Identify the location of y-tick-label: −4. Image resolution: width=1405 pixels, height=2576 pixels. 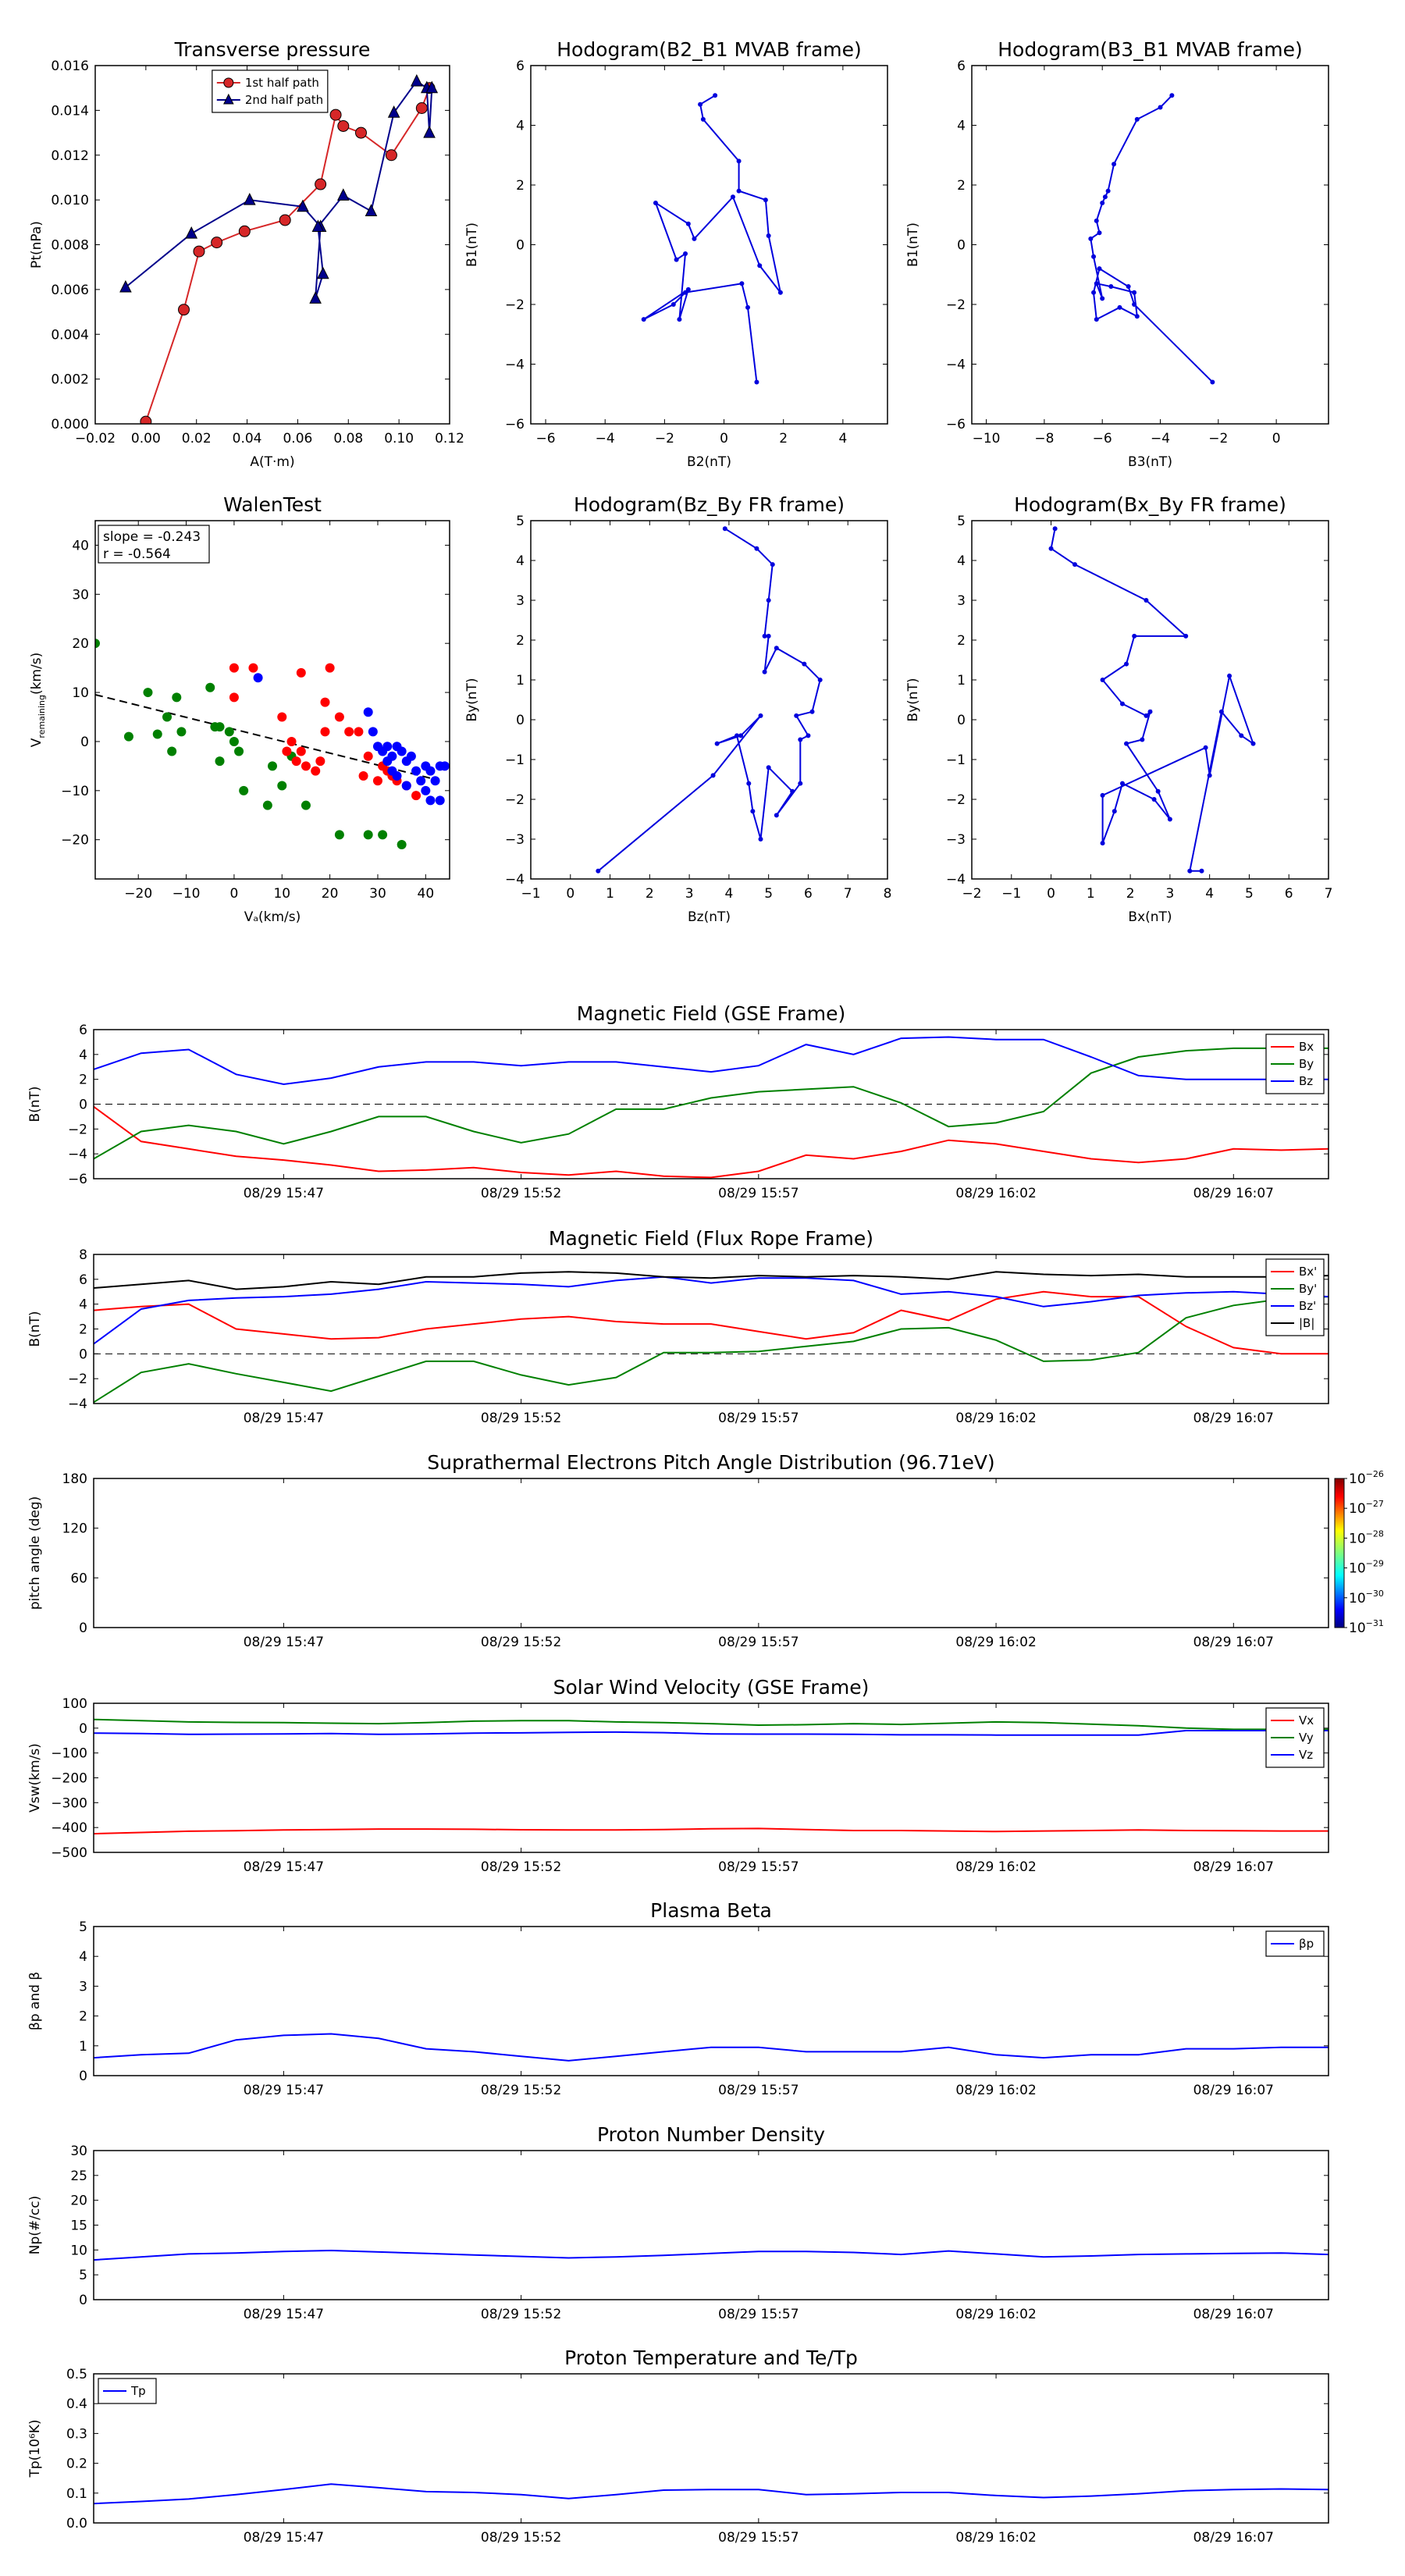
(77, 1154).